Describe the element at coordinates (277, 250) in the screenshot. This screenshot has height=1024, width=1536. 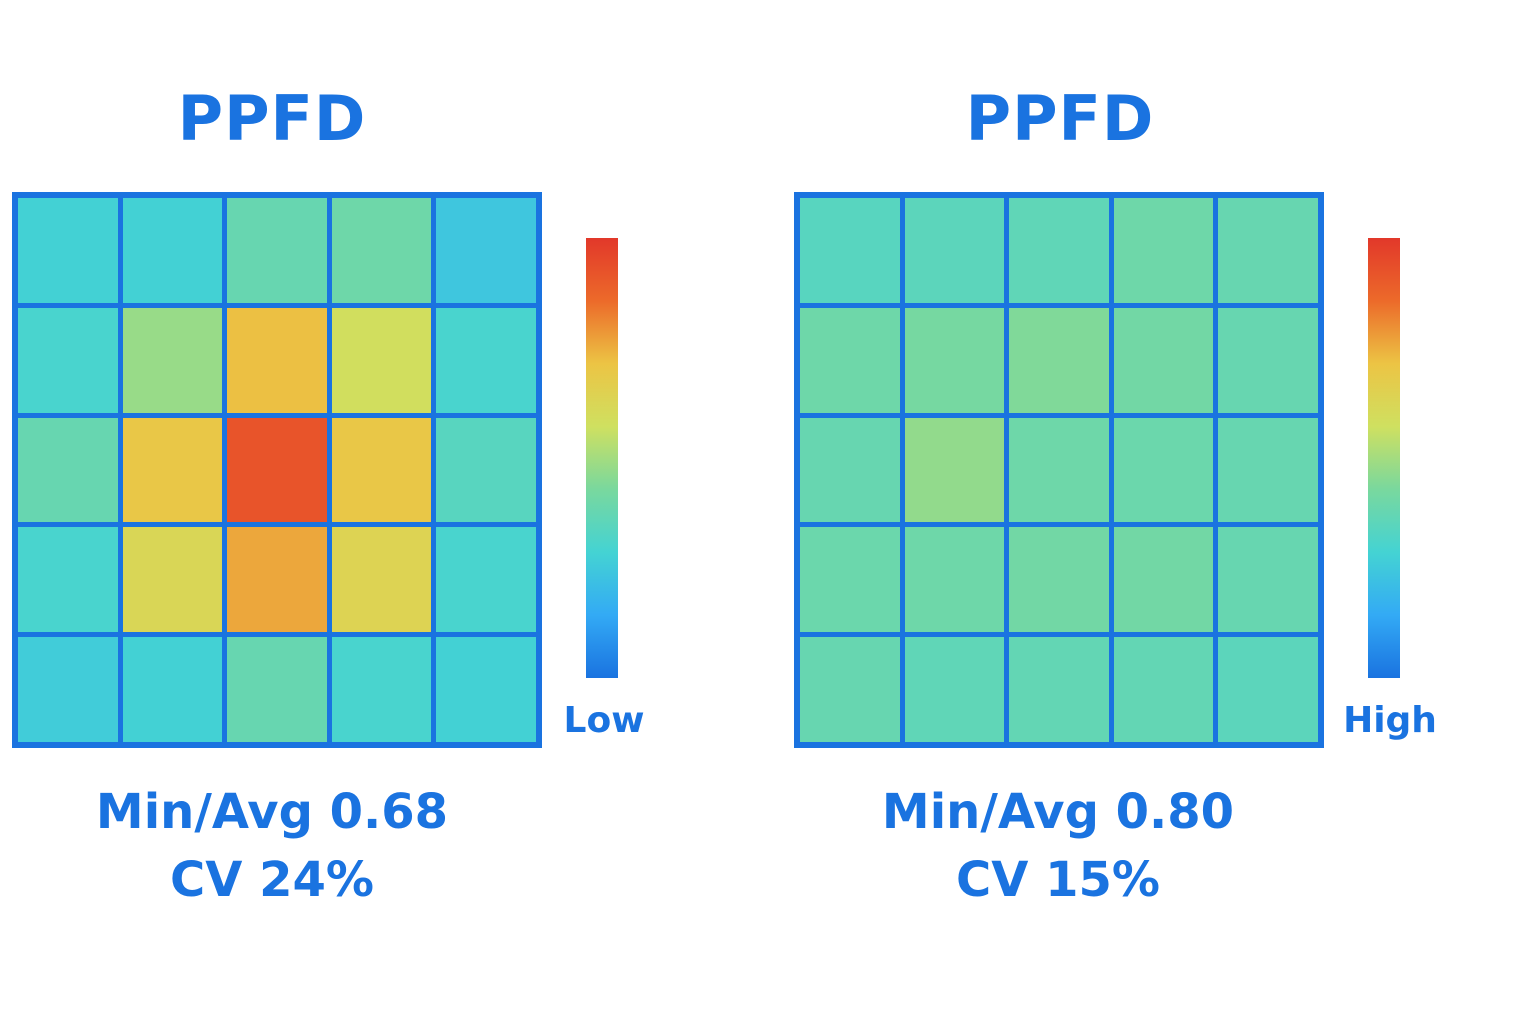
I see `heatmap-0-cell-r0-c2` at that location.